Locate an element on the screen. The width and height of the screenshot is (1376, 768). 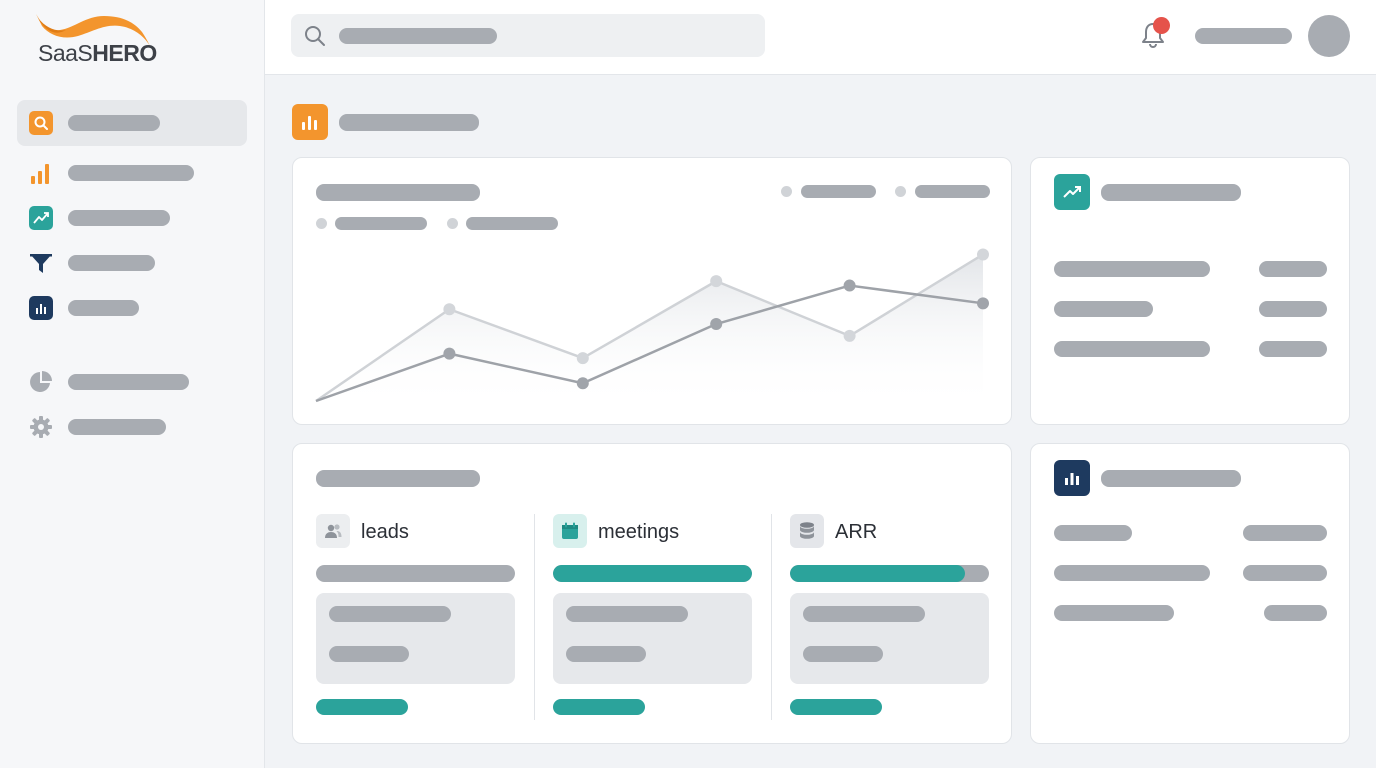
avatar is located at coordinates (1329, 36).